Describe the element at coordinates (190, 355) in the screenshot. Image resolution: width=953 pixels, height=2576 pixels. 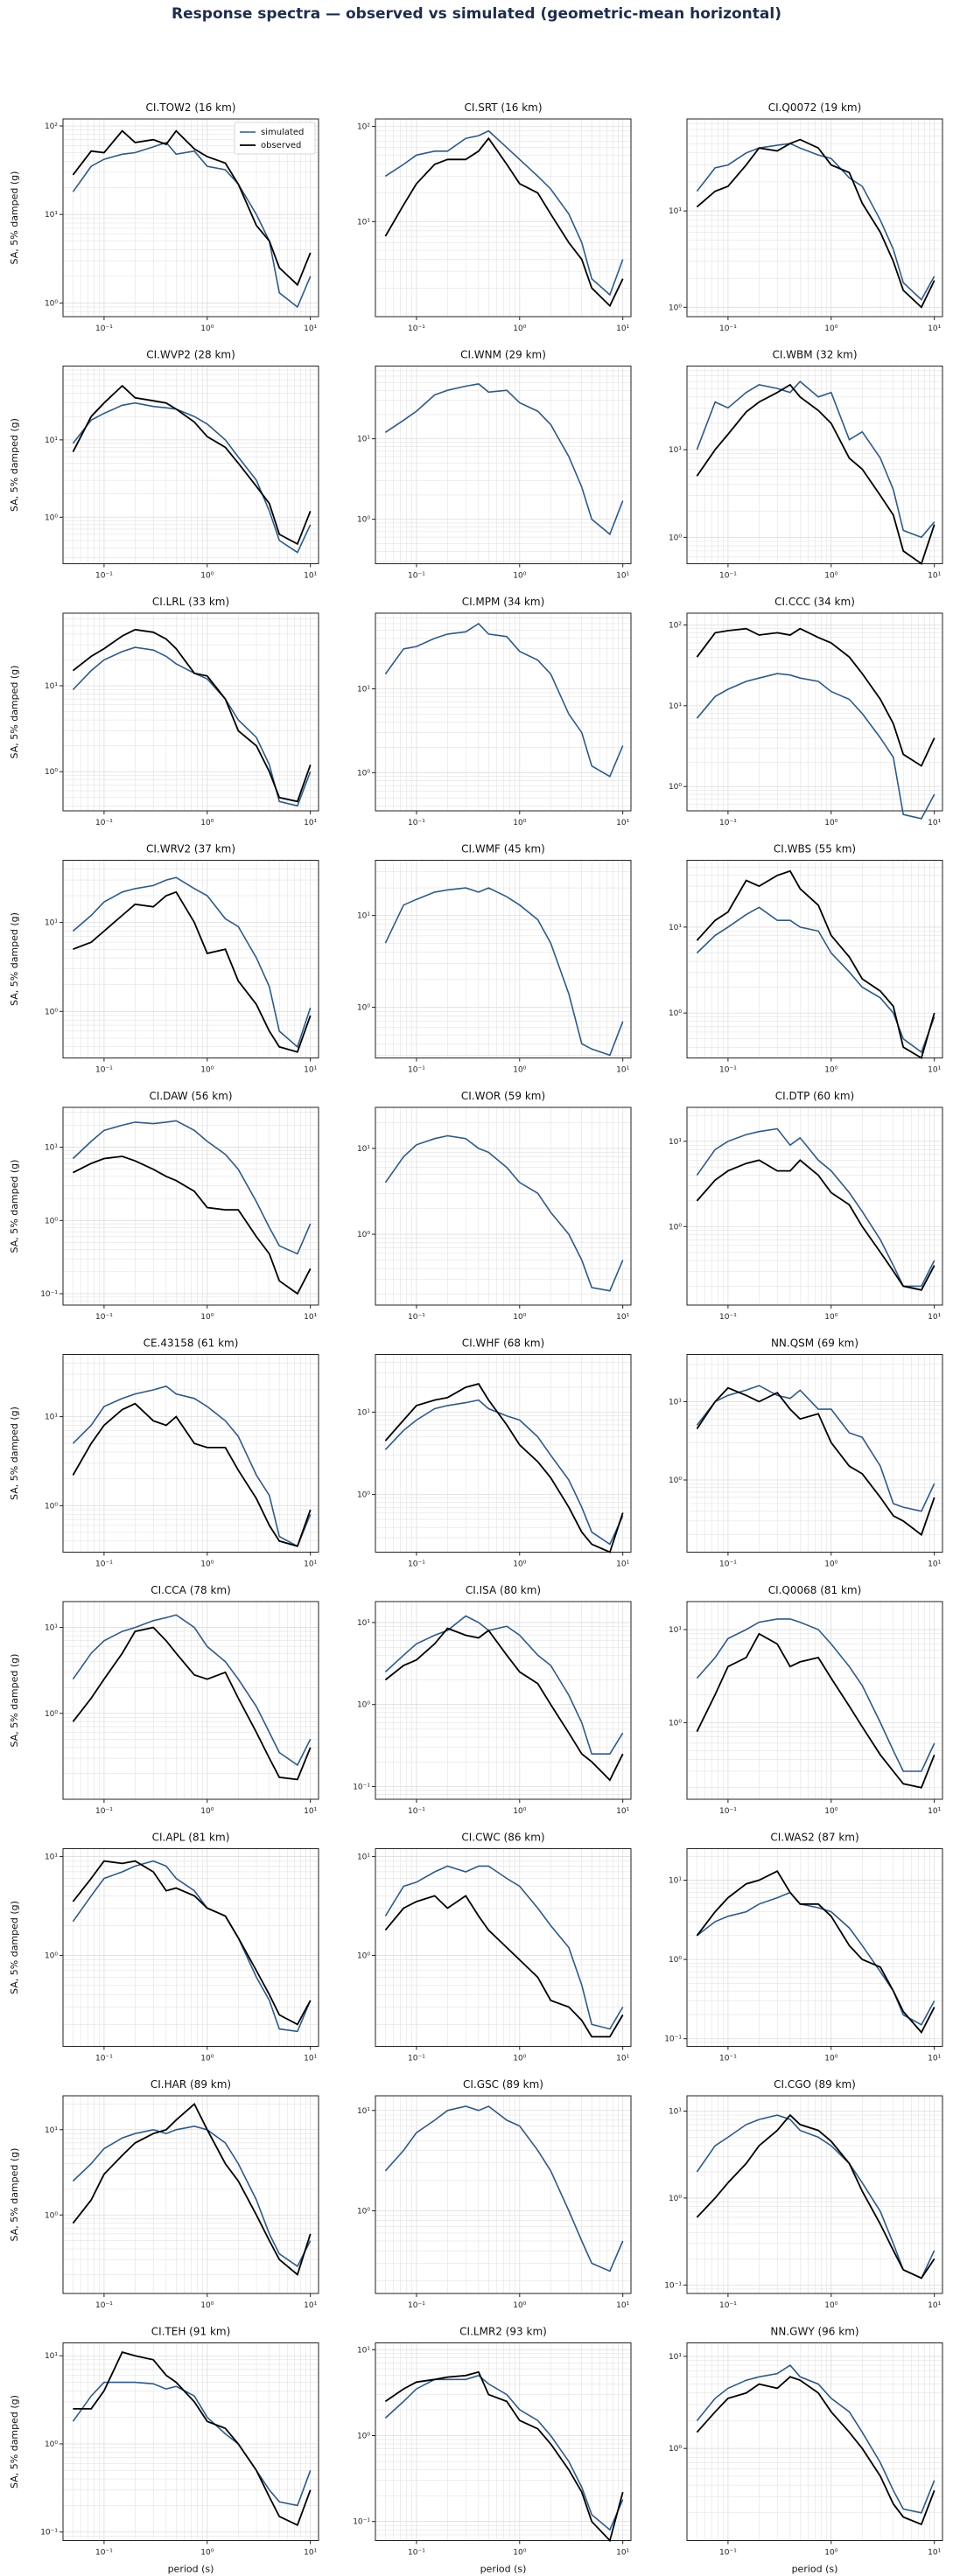
I see `panel-title: CI.WVP2 (28 km)` at that location.